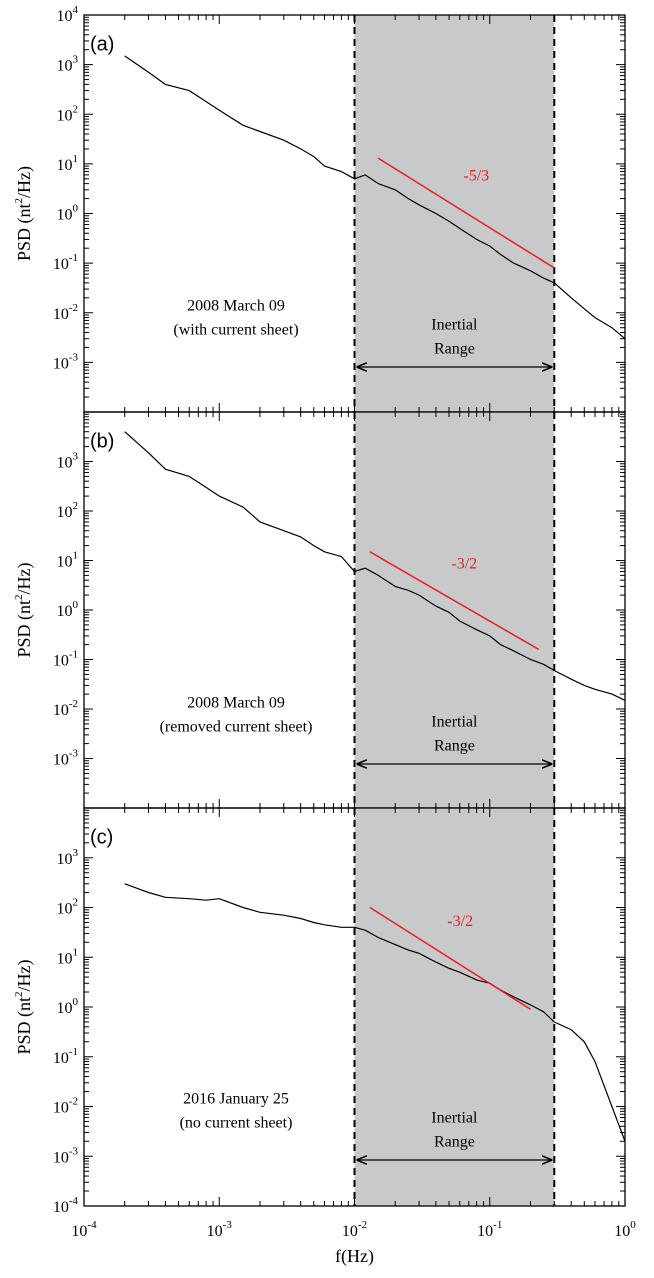 The image size is (654, 1278). Describe the element at coordinates (236, 727) in the screenshot. I see `annotation: (removed current sheet)` at that location.